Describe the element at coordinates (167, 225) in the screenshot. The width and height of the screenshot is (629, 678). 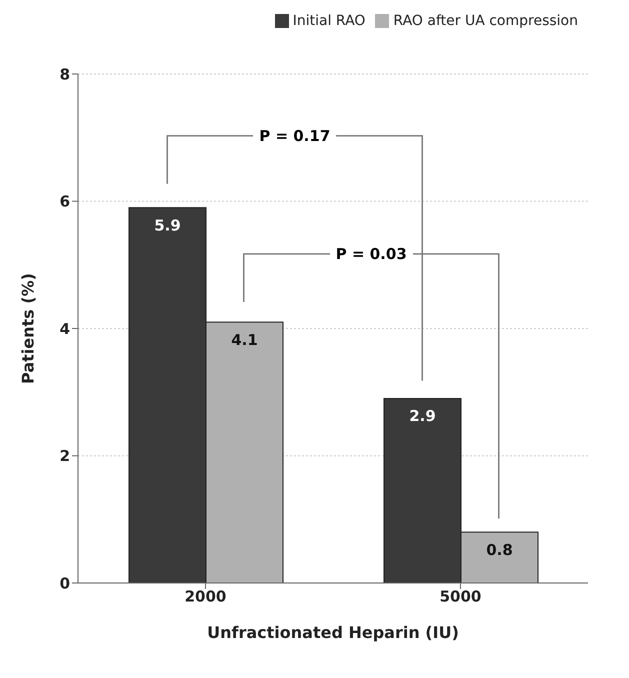
I see `data-label: 5.9` at that location.